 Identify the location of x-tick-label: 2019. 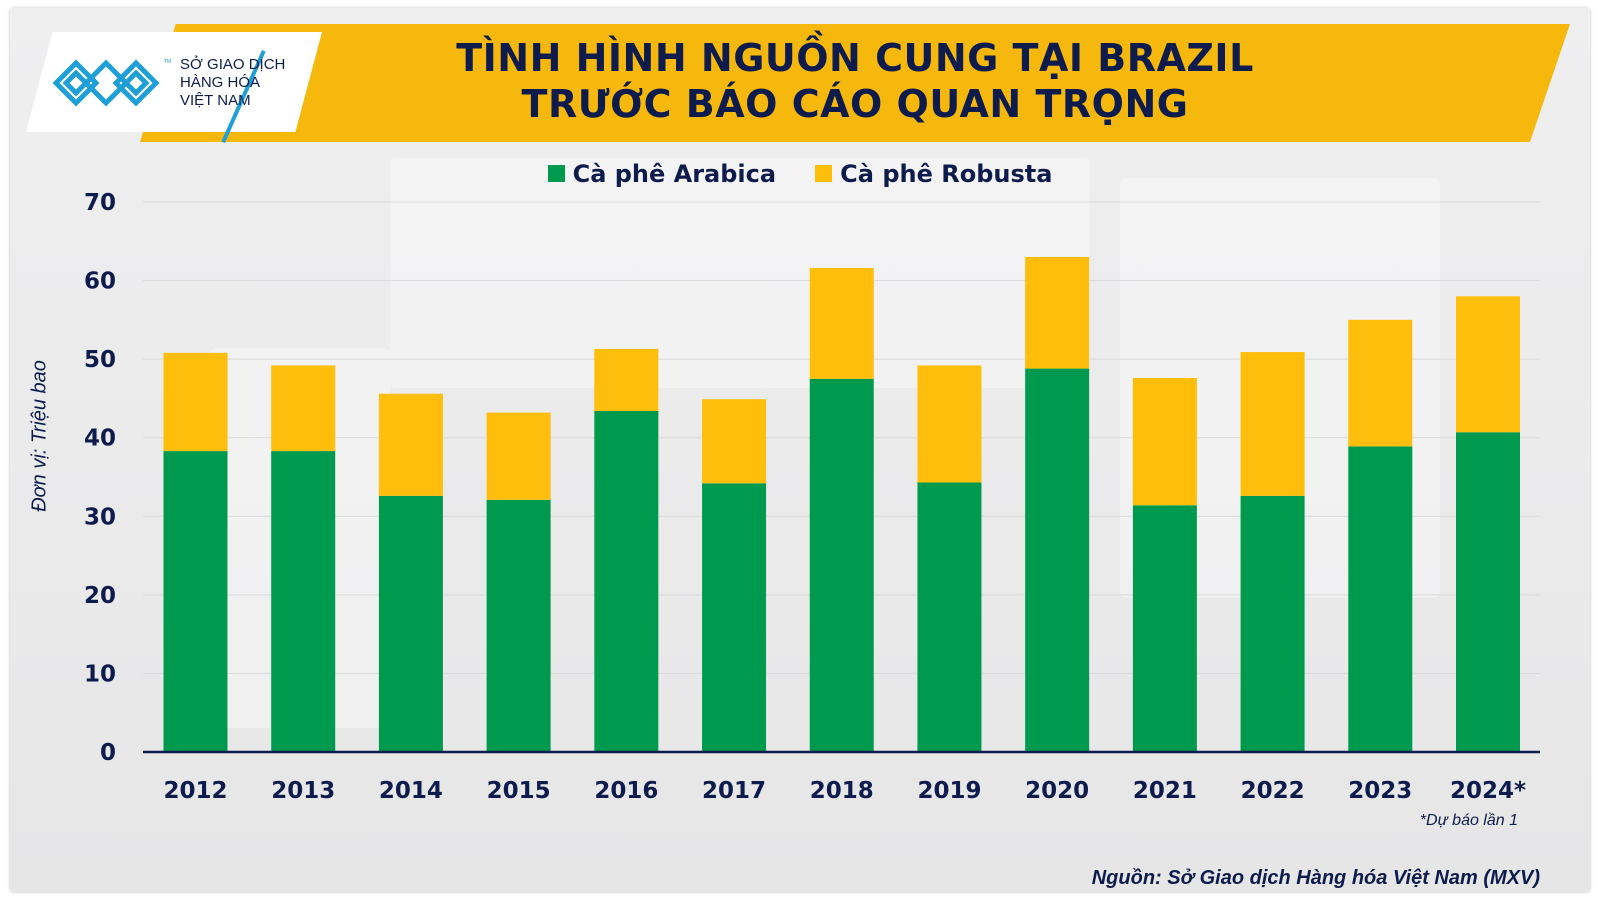
(949, 791).